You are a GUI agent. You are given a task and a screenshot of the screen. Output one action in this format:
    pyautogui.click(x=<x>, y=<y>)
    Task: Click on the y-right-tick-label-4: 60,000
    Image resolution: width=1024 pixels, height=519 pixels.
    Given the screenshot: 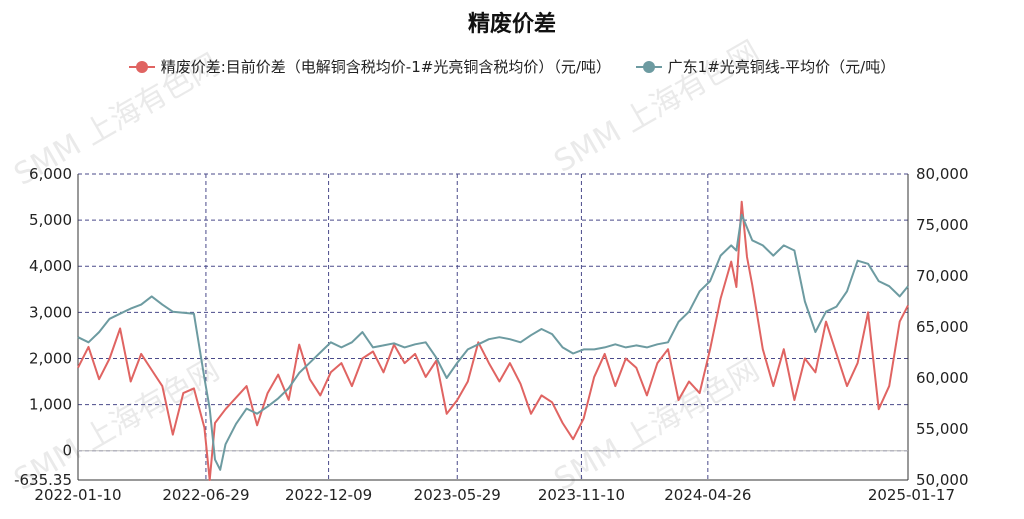 What is the action you would take?
    pyautogui.click(x=942, y=378)
    